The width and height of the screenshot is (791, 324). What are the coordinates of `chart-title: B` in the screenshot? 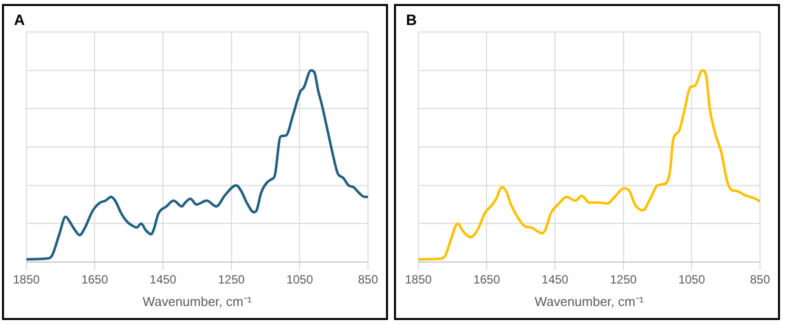 It's located at (411, 21).